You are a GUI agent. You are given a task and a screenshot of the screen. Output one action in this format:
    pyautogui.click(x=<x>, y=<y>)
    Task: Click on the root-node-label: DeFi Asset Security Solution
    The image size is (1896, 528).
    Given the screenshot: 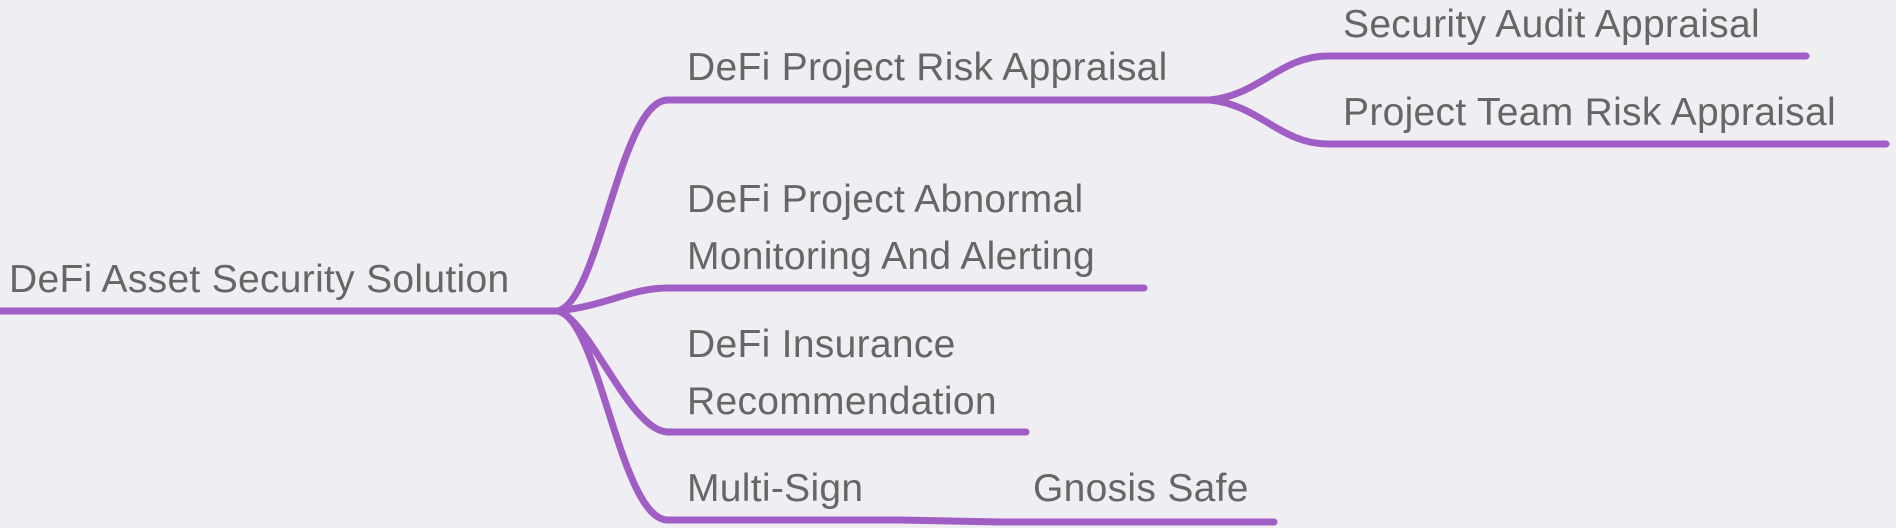 What is the action you would take?
    pyautogui.click(x=259, y=279)
    